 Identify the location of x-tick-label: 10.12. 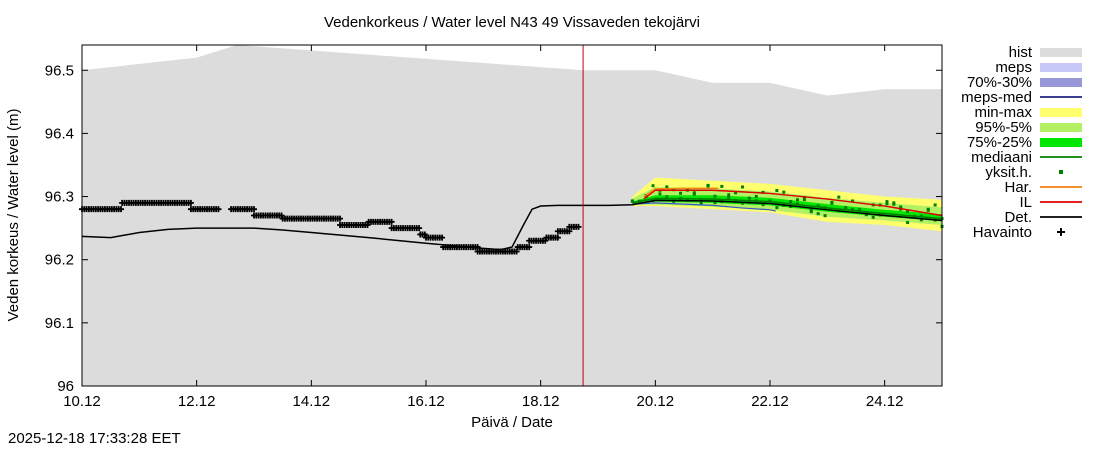
(82, 401).